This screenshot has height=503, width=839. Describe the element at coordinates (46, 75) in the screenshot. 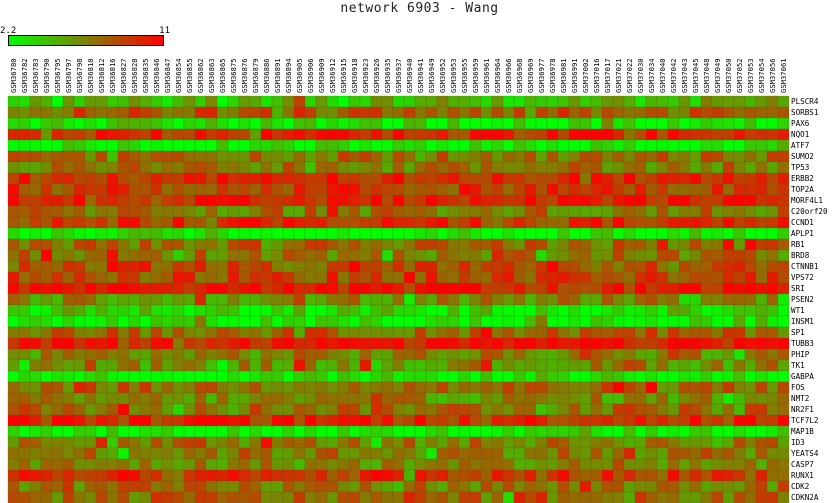

I see `column-label: GSM36790` at that location.